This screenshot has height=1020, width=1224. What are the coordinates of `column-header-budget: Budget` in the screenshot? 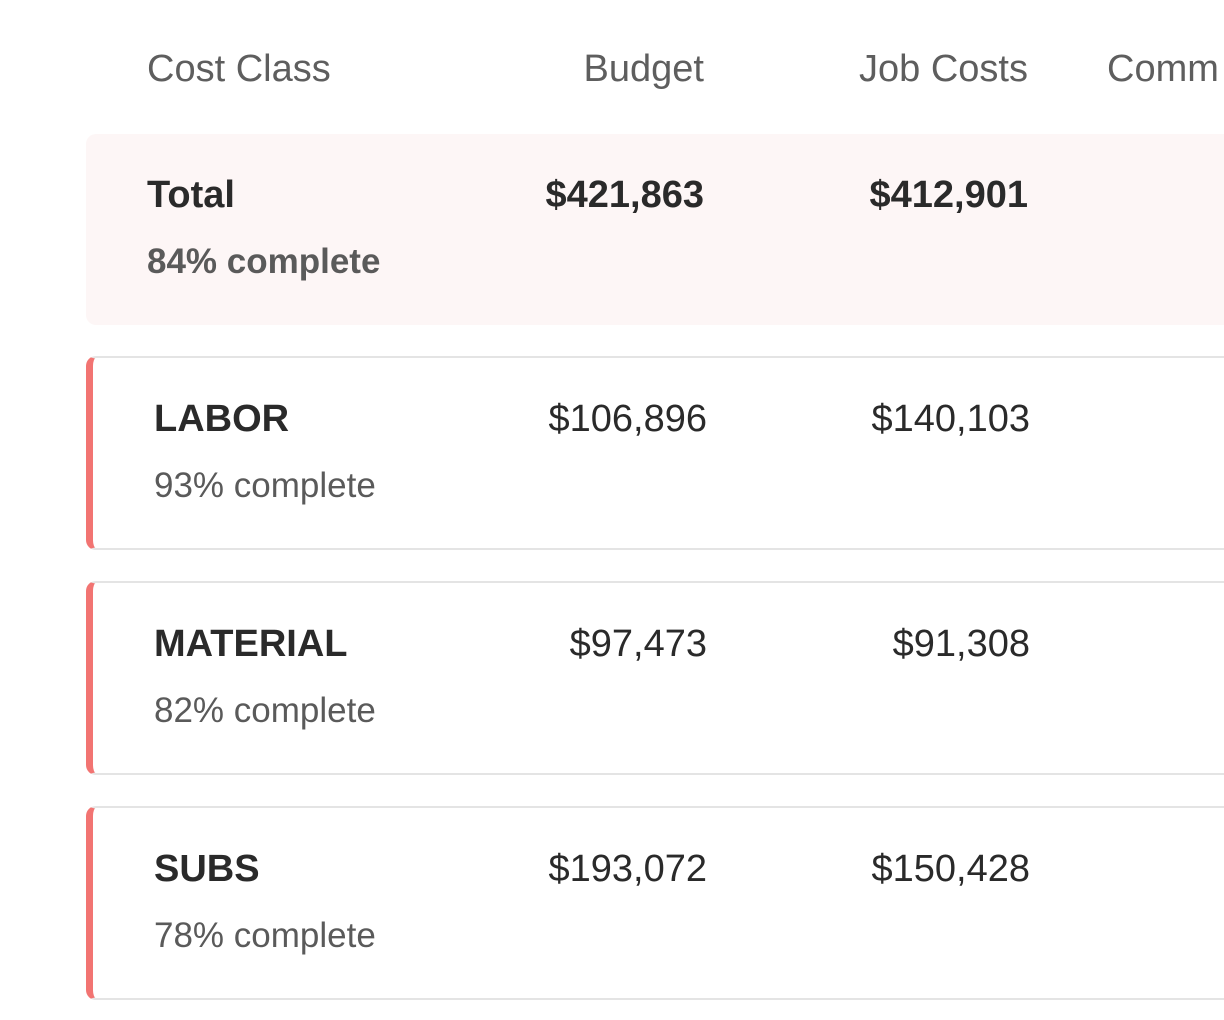 It's located at (643, 69).